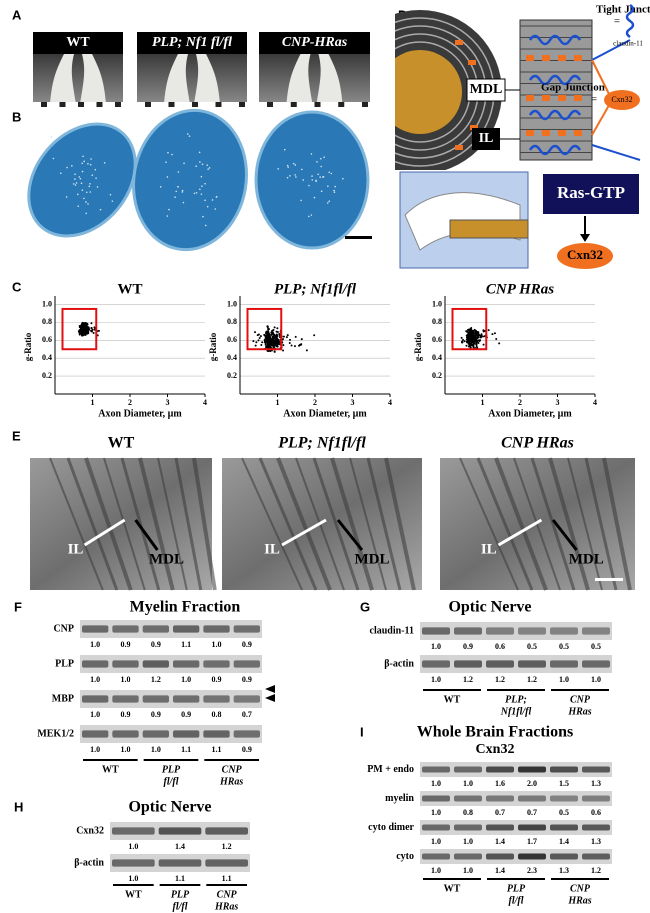 The height and width of the screenshot is (913, 650). What do you see at coordinates (171, 769) in the screenshot?
I see `group-label: PLP` at bounding box center [171, 769].